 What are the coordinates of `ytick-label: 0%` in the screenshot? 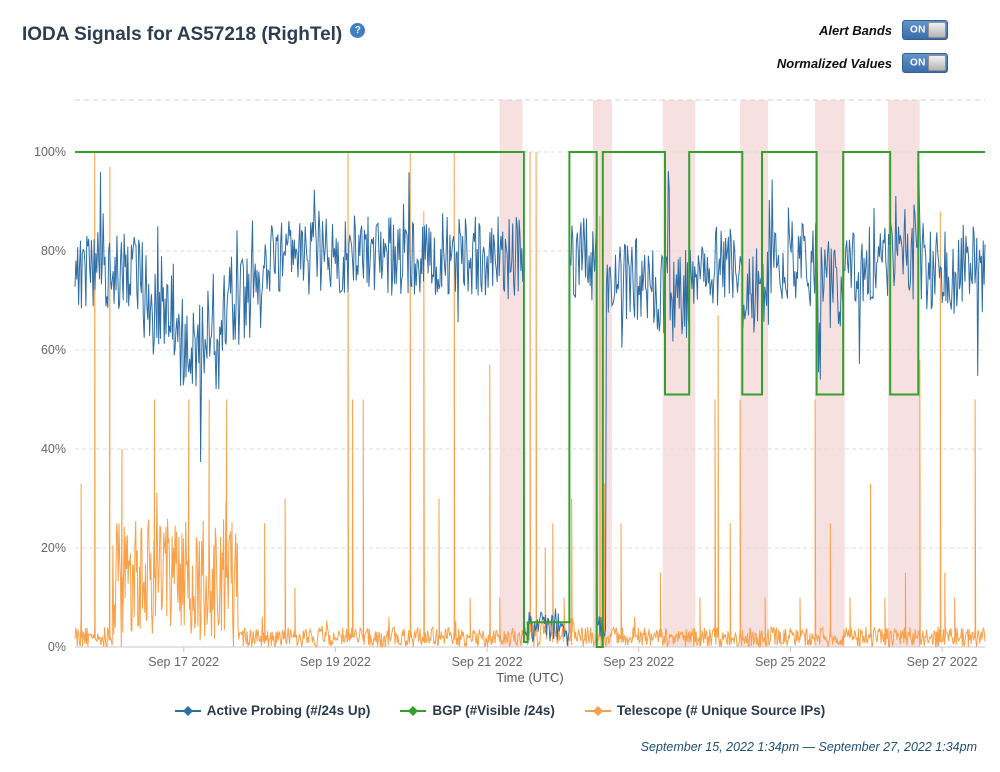 It's located at (57, 647).